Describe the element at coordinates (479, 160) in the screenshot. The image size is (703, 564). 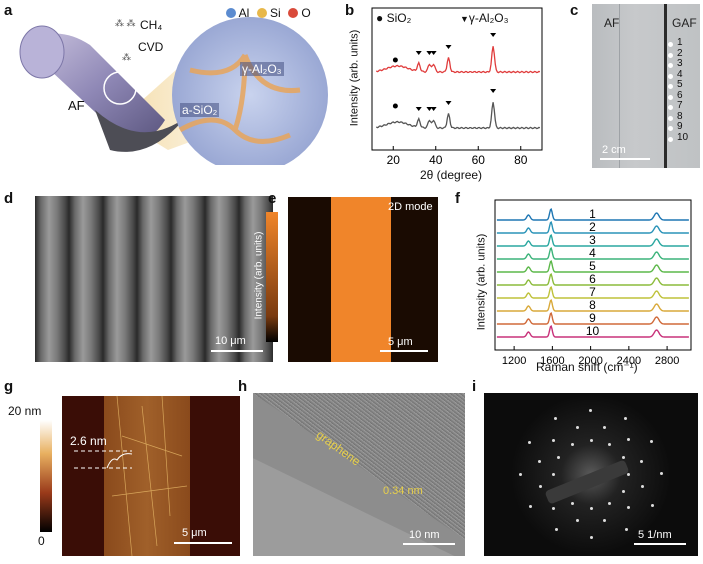
I see `xrd-xtick-label: 60` at that location.